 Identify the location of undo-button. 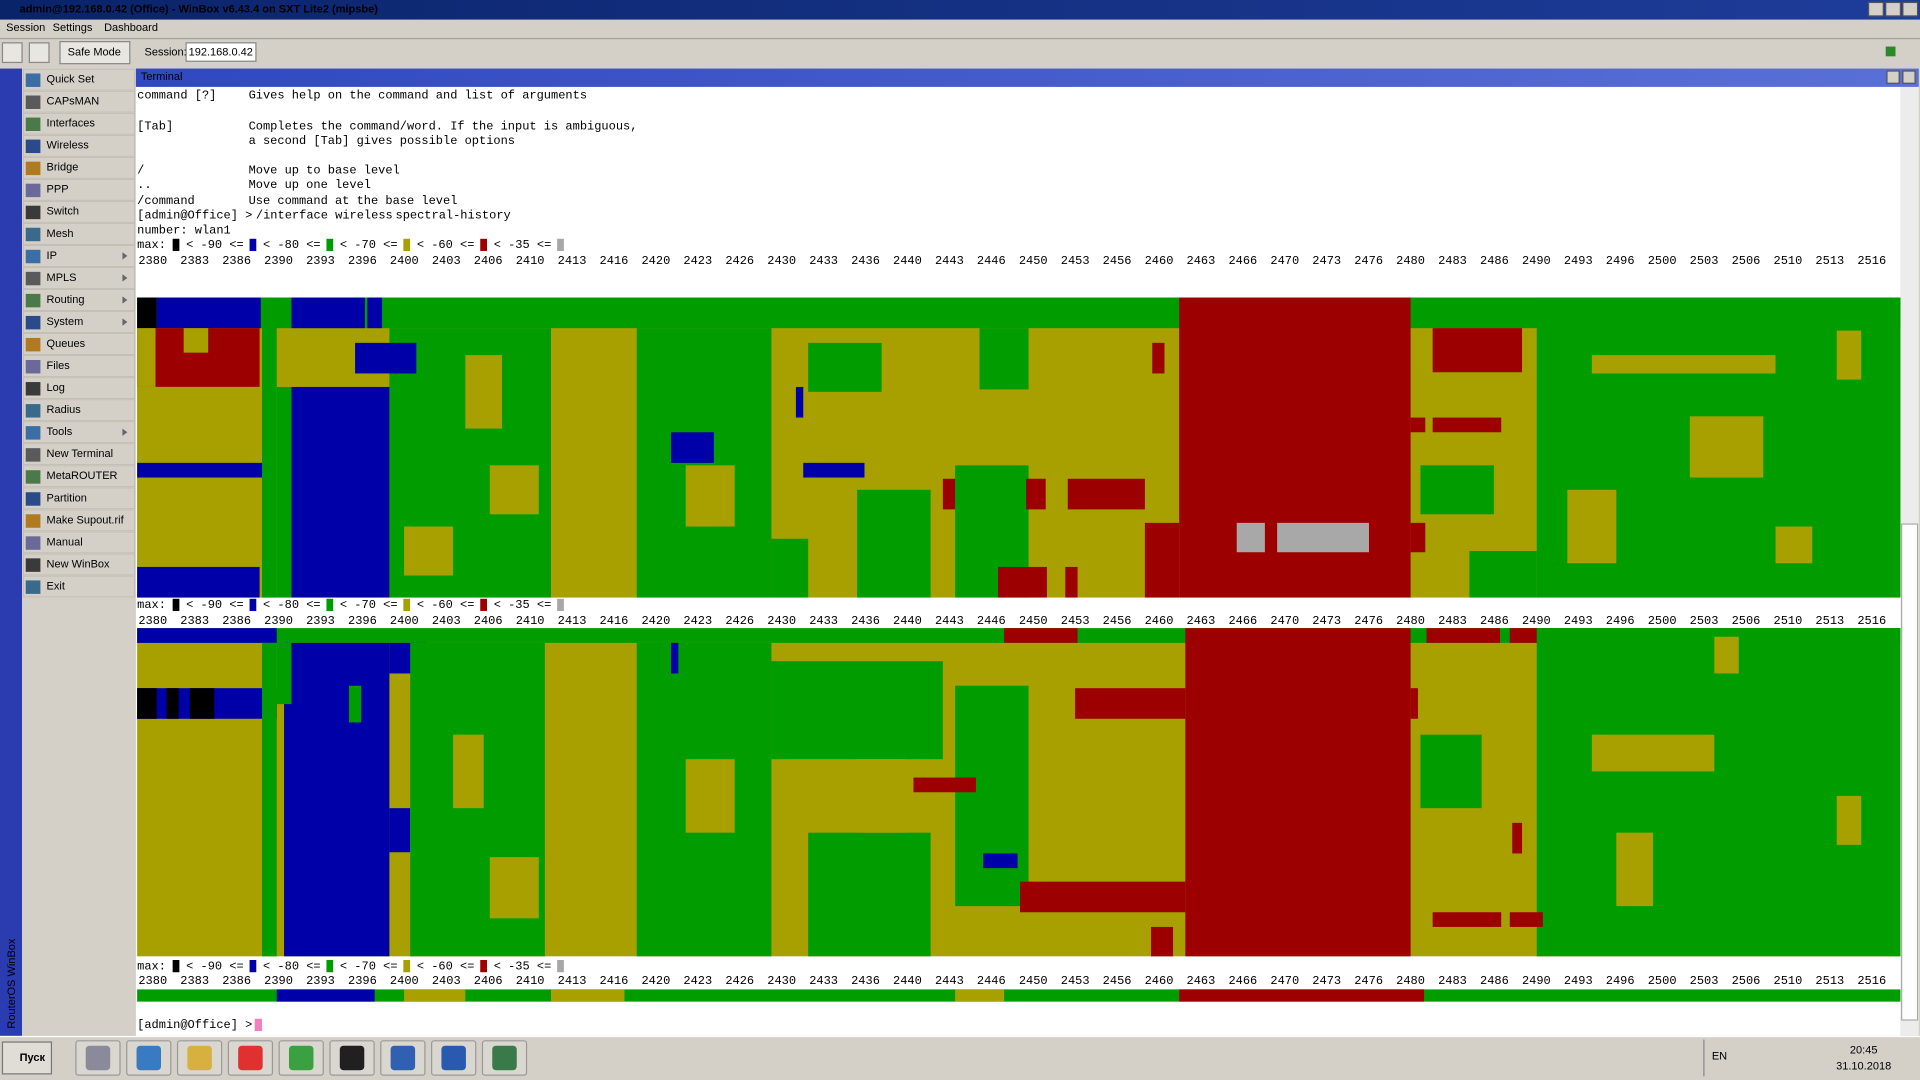
(12, 53).